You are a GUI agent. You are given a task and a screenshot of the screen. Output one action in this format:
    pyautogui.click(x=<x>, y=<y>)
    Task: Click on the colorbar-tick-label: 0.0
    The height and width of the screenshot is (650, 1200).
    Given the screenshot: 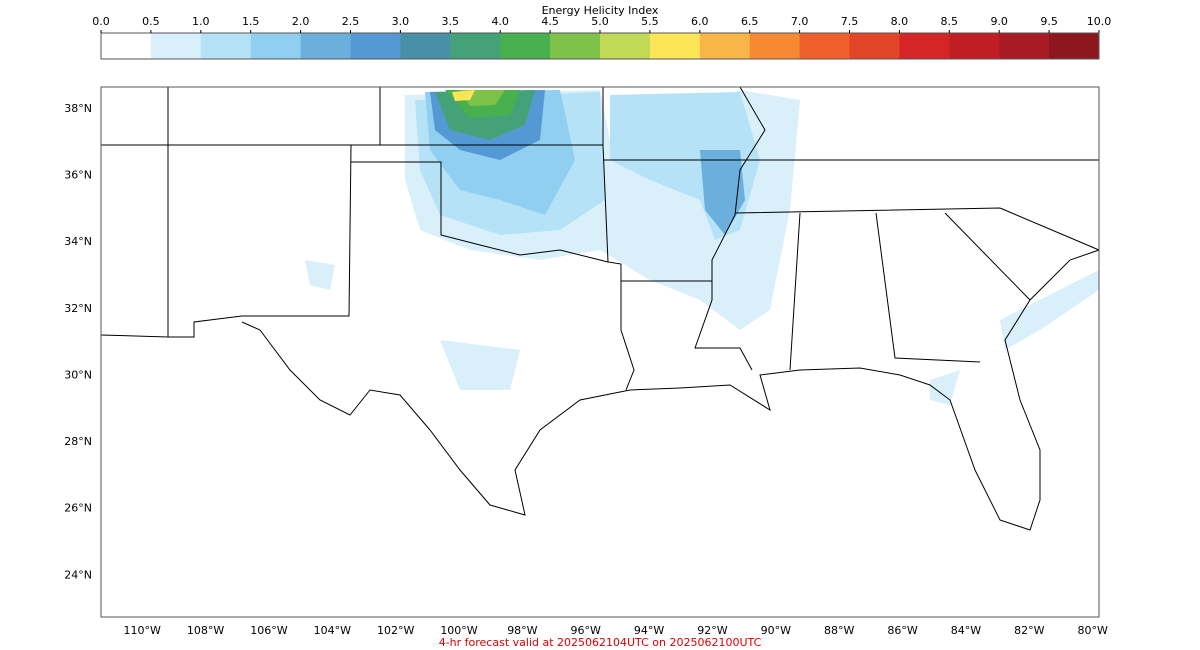 What is the action you would take?
    pyautogui.click(x=101, y=21)
    